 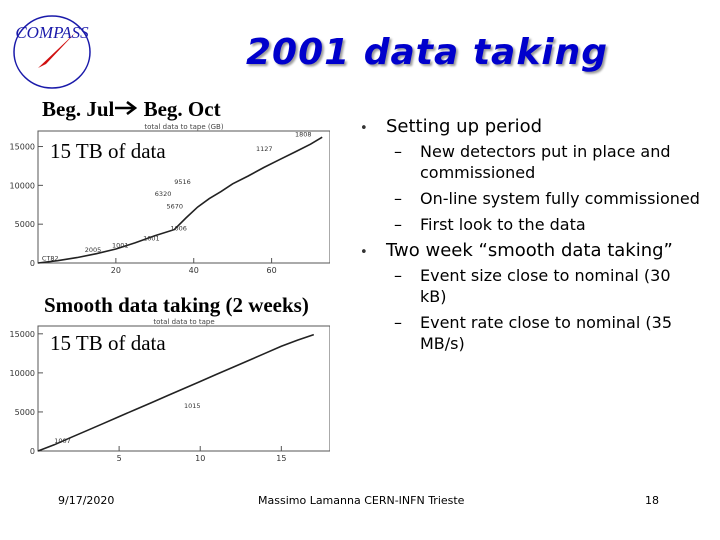 I want to click on sub-bullet-text: Event rate close to nominal (35 MB/s), so click(x=546, y=333).